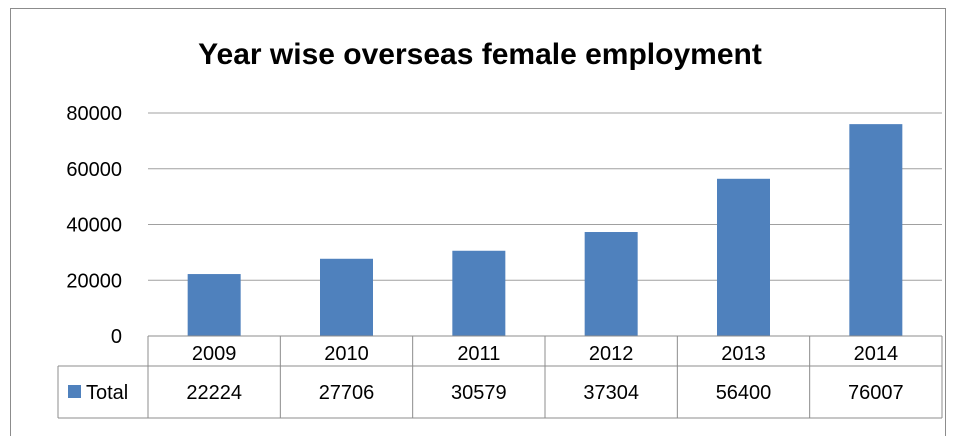  Describe the element at coordinates (107, 393) in the screenshot. I see `legend-label: Total` at that location.